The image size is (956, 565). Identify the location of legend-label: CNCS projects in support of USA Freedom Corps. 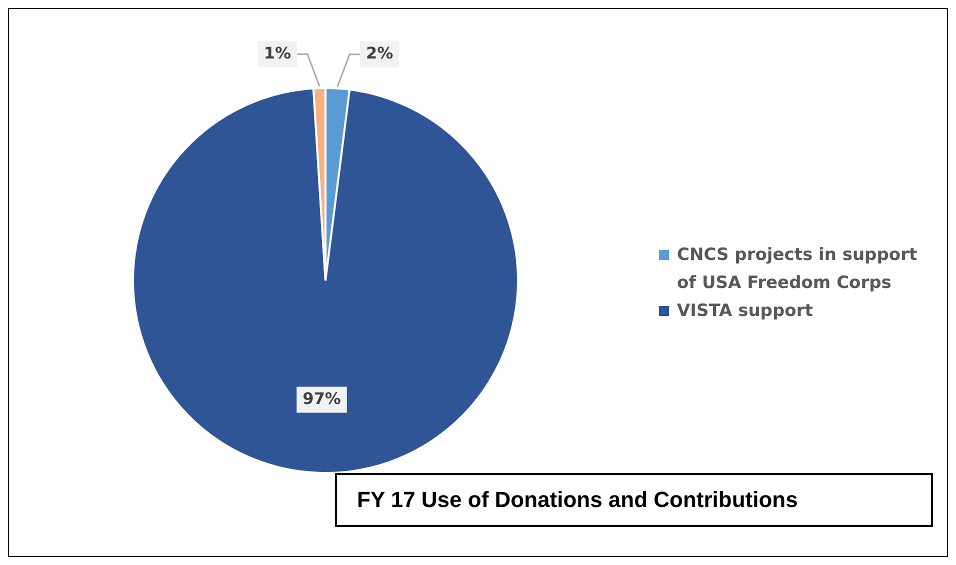
(797, 269).